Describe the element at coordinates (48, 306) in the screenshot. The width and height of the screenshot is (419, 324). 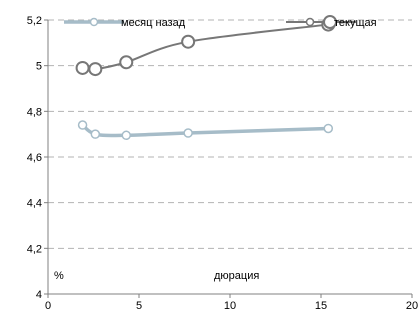
I see `x-tick-label: 0` at that location.